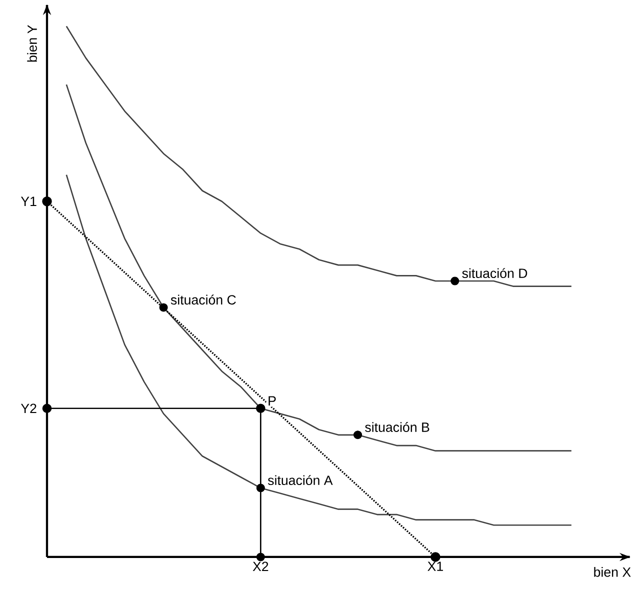 Image resolution: width=642 pixels, height=598 pixels. What do you see at coordinates (300, 480) in the screenshot?
I see `series-label: situación A` at bounding box center [300, 480].